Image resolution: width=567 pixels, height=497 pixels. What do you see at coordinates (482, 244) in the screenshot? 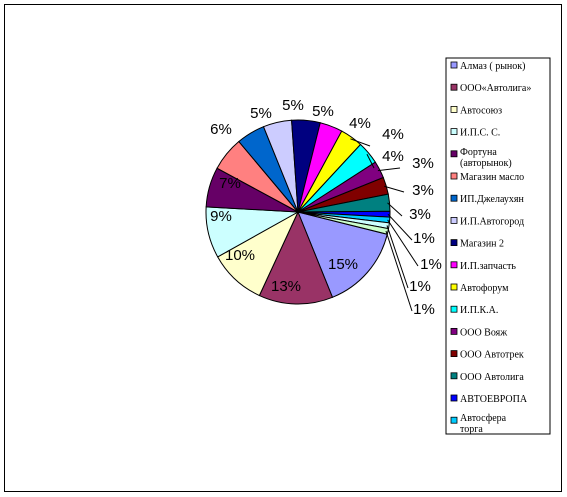
I see `legend-entry: Магазин 2` at bounding box center [482, 244].